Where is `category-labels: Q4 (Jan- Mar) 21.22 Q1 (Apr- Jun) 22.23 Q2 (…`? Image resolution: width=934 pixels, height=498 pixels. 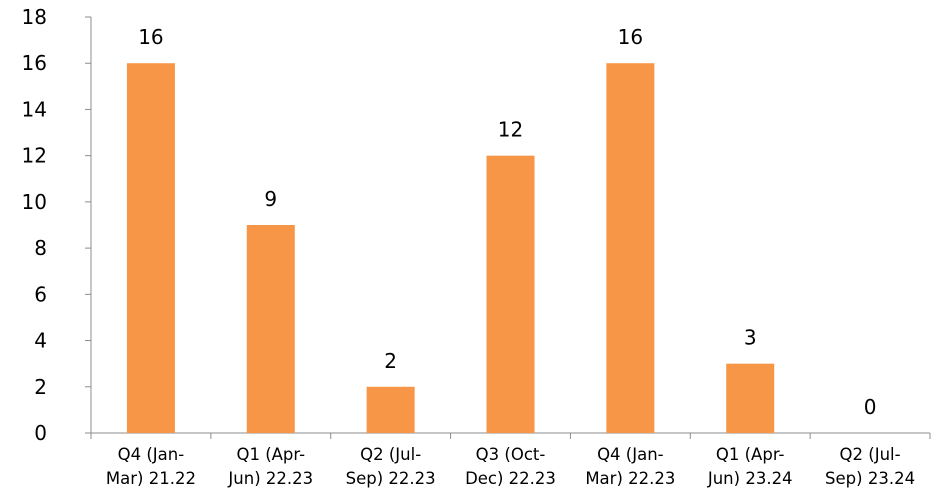 category-labels: Q4 (Jan- Mar) 21.22 Q1 (Apr- Jun) 22.23 Q2 (… is located at coordinates (510, 466).